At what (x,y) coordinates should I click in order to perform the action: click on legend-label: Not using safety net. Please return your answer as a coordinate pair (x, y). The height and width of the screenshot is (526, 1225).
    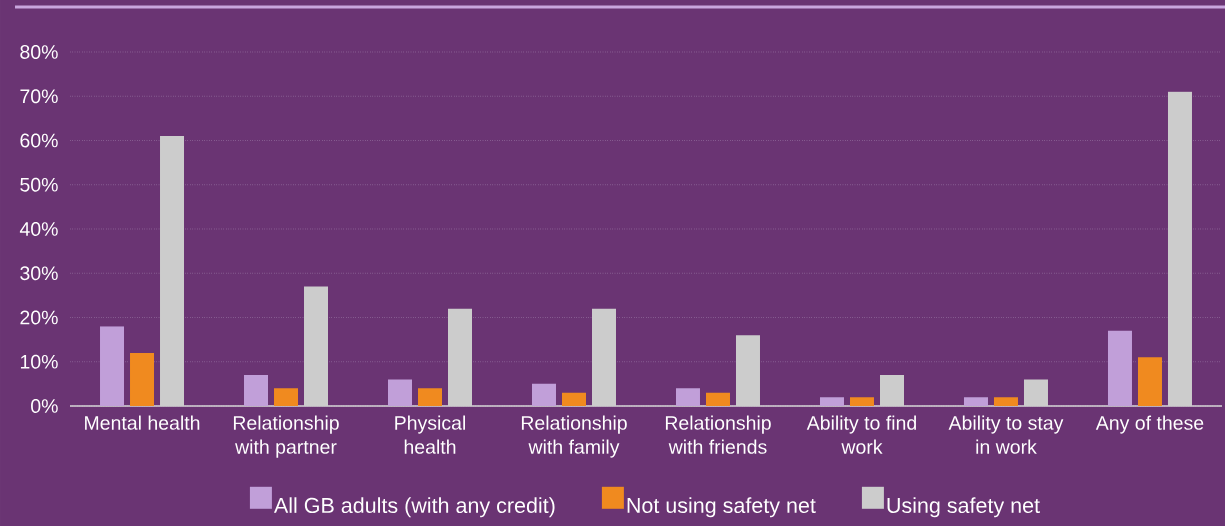
    Looking at the image, I should click on (721, 507).